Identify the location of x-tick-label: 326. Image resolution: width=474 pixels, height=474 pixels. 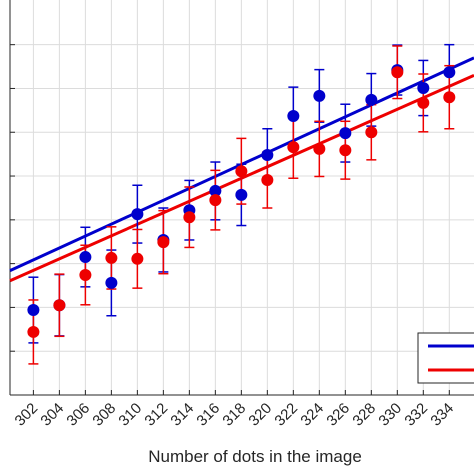
(338, 415).